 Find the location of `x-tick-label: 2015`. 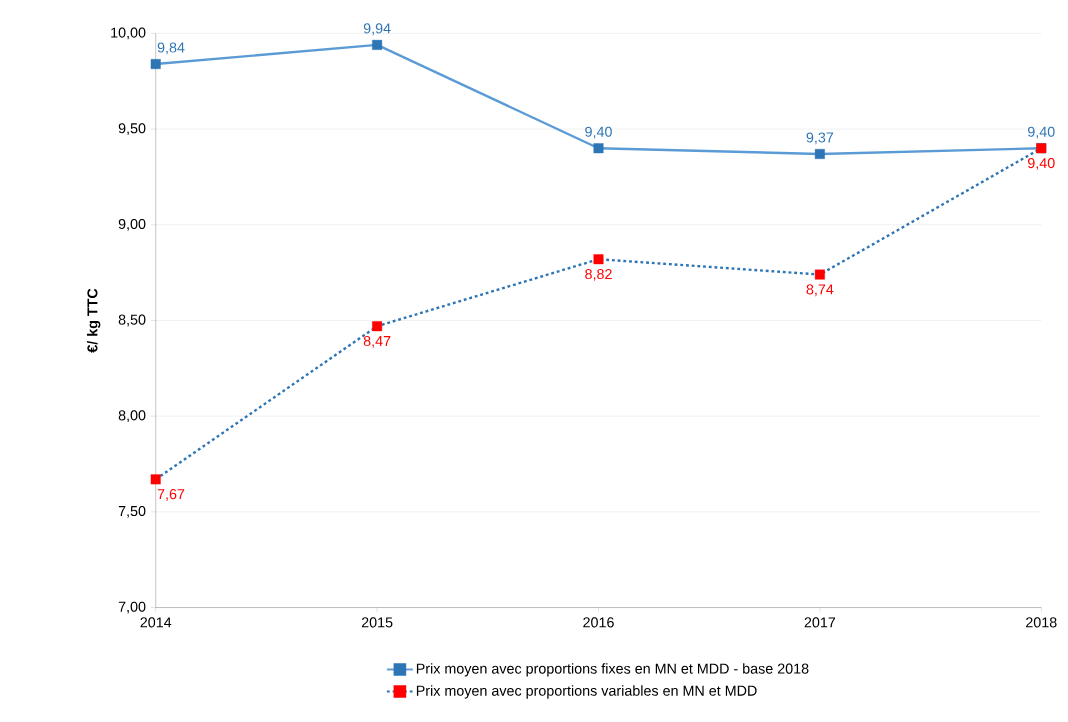

x-tick-label: 2015 is located at coordinates (377, 622).